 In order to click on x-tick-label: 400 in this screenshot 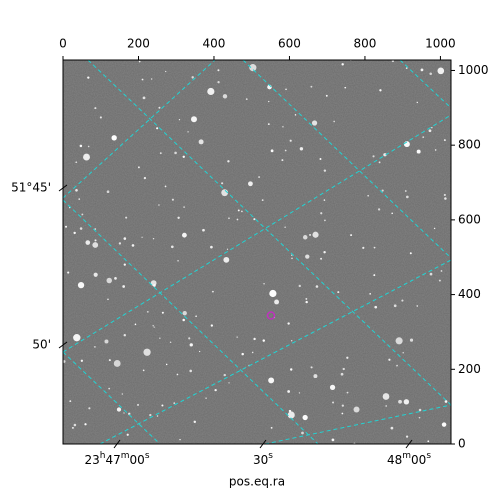, I will do `click(214, 44)`.